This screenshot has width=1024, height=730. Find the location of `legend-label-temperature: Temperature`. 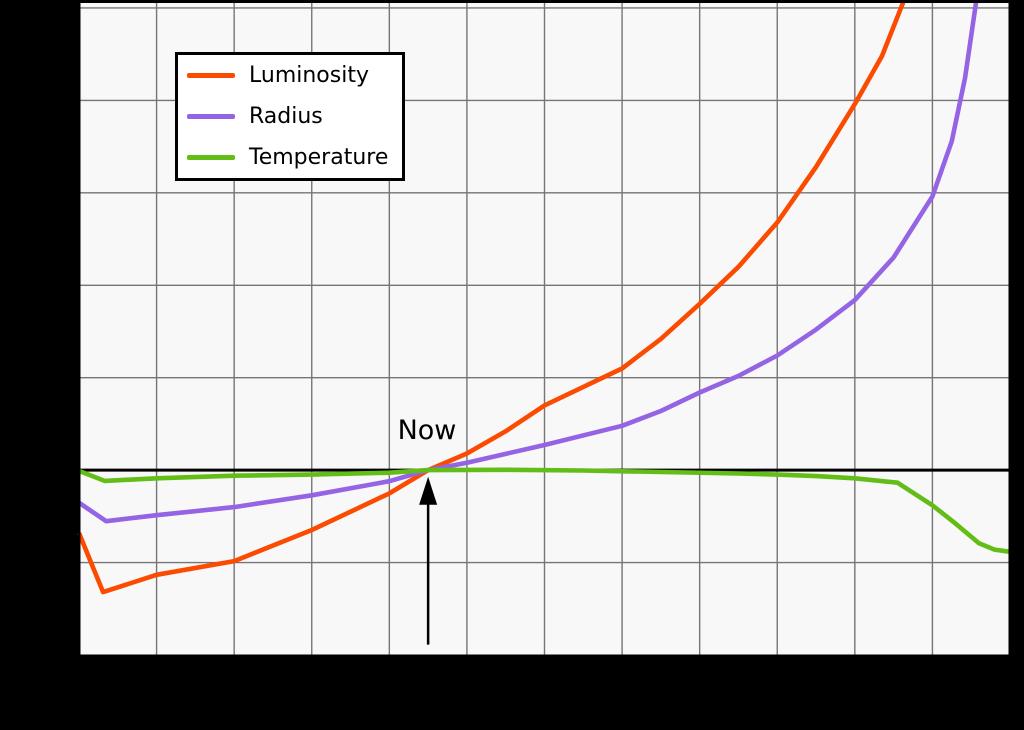

legend-label-temperature: Temperature is located at coordinates (319, 157).